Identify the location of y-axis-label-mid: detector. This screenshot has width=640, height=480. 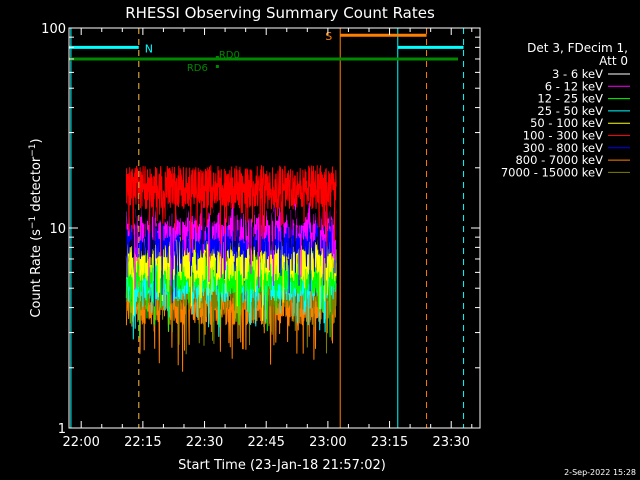
(36, 186).